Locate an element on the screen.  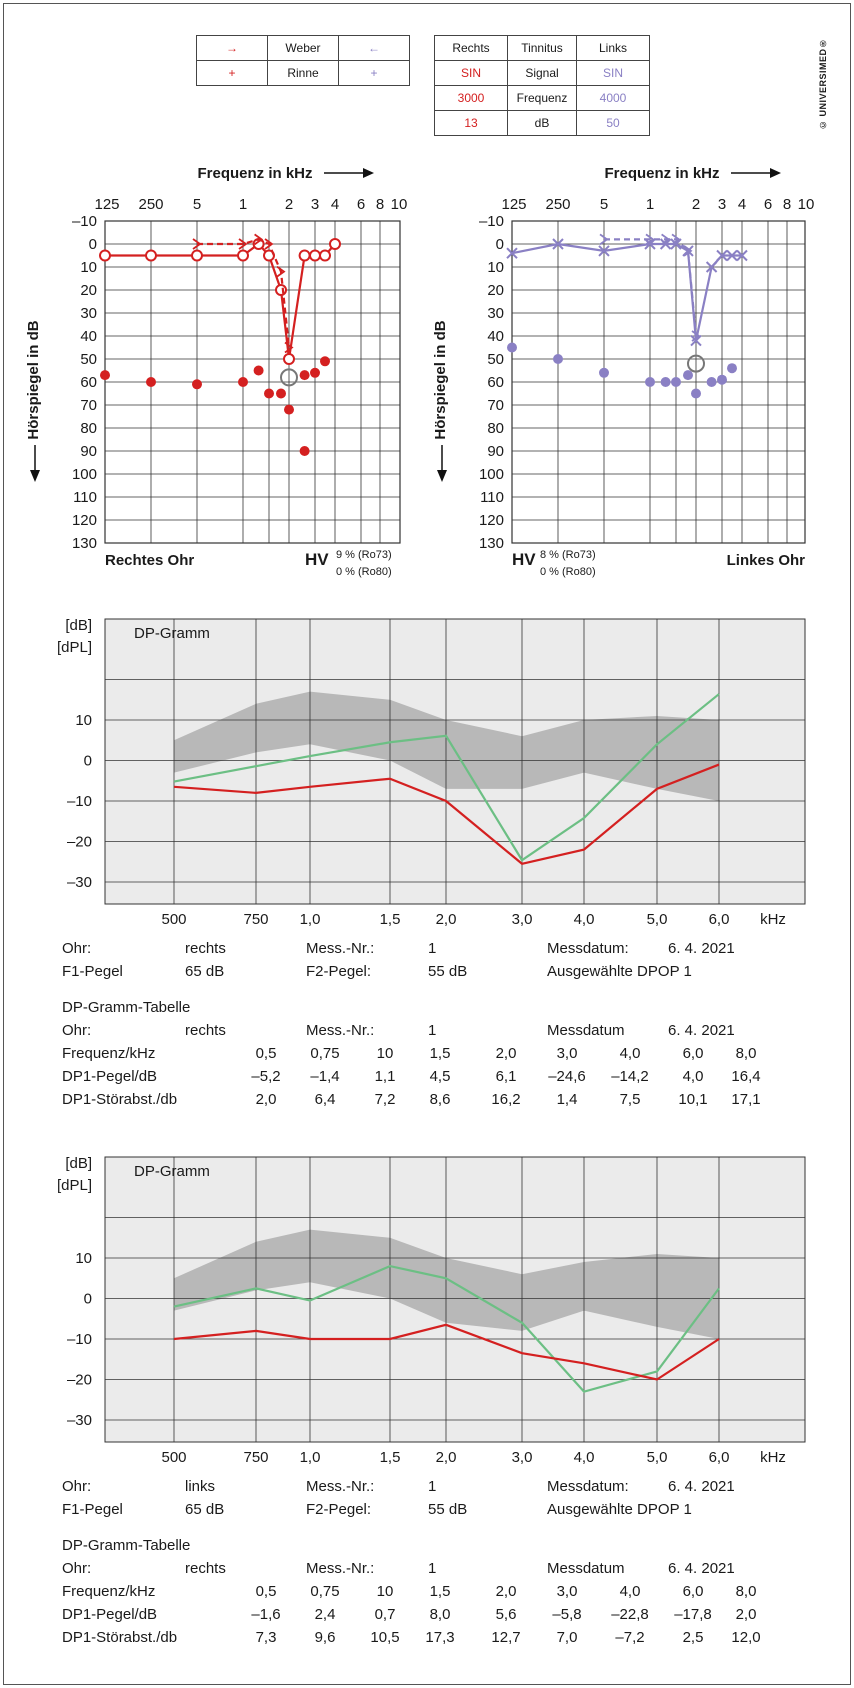
audiogram-left is located at coordinates (621, 356).